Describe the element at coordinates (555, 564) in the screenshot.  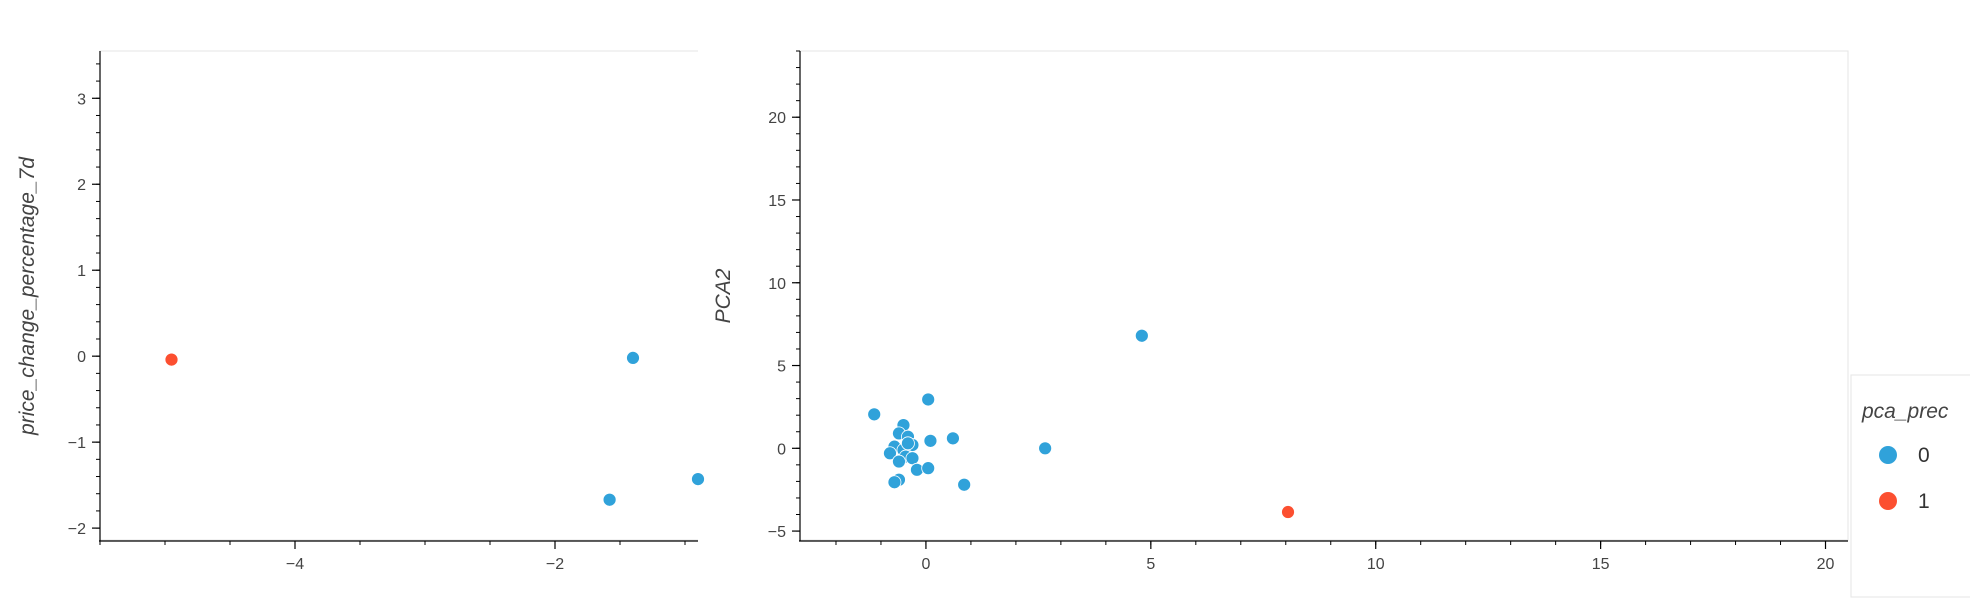
I see `x-tick-label: −2` at that location.